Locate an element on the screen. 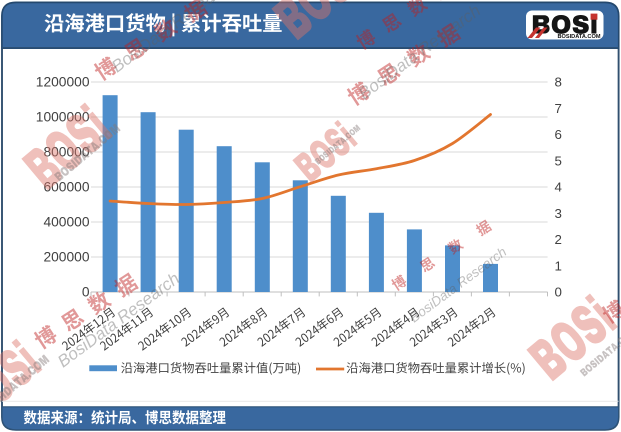  svg-text: 1000000 is located at coordinates (63, 117).